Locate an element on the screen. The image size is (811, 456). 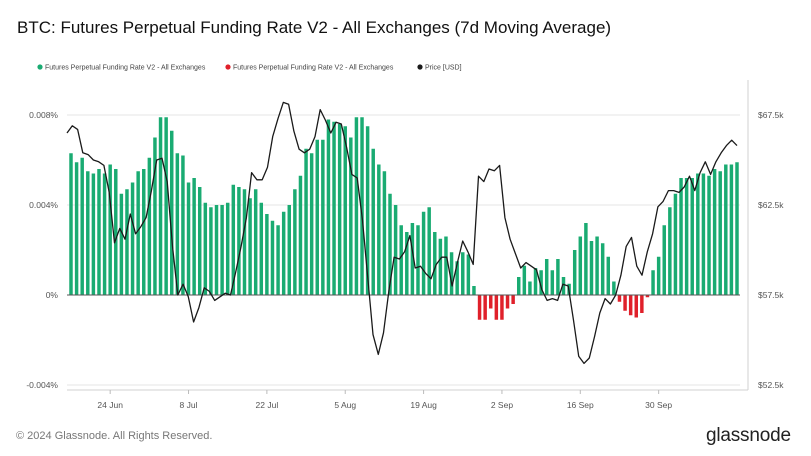
x-tick-label: 24 Jun is located at coordinates (110, 405).